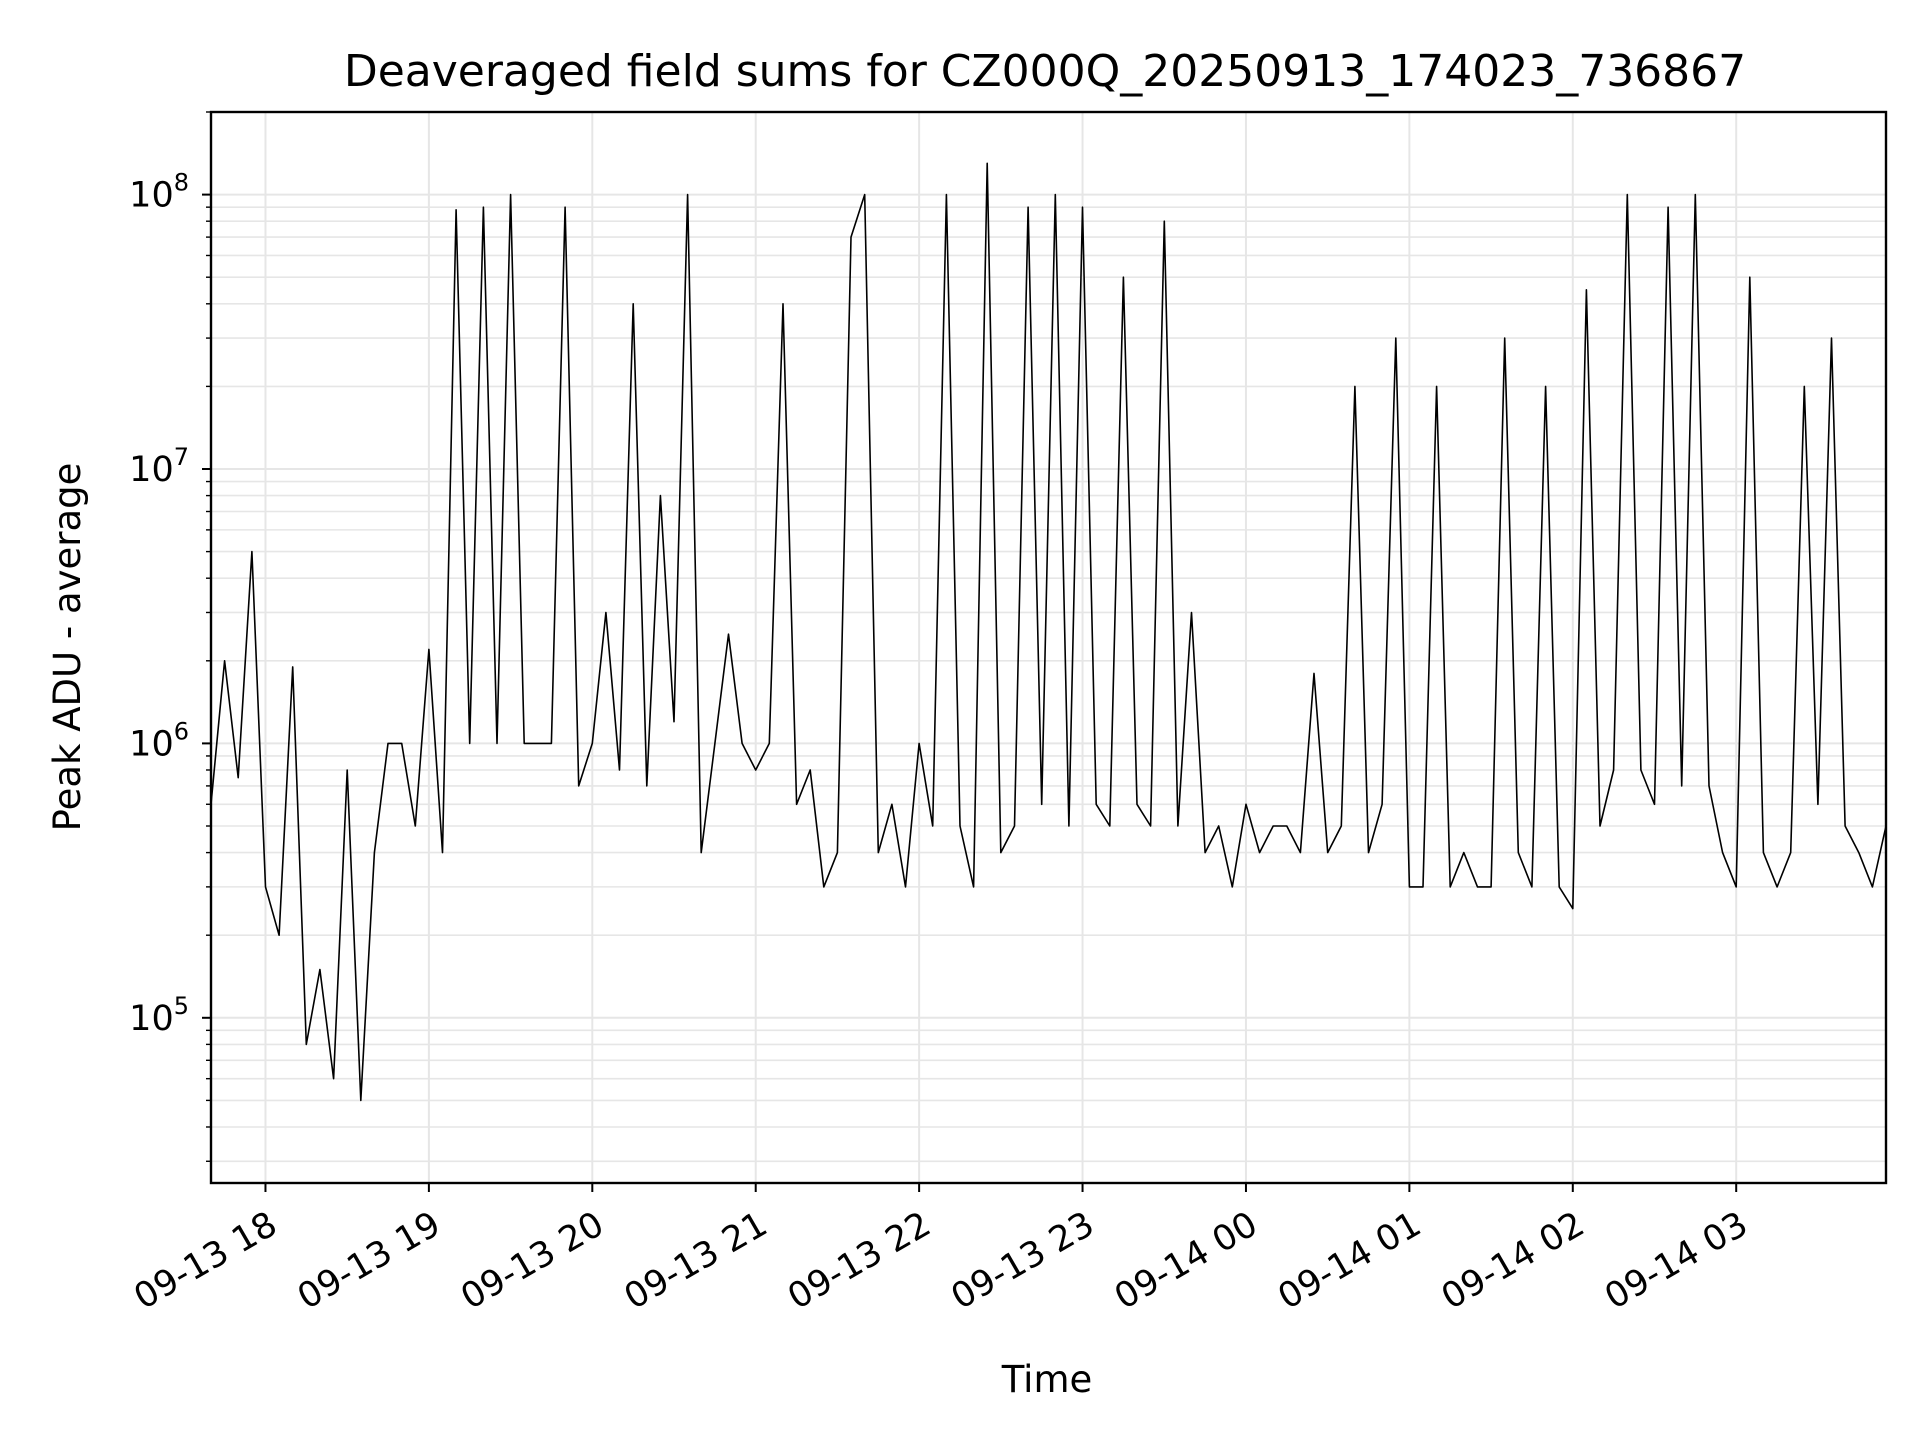 The width and height of the screenshot is (1920, 1440). What do you see at coordinates (181, 457) in the screenshot?
I see `y-tick-exponent: 7` at bounding box center [181, 457].